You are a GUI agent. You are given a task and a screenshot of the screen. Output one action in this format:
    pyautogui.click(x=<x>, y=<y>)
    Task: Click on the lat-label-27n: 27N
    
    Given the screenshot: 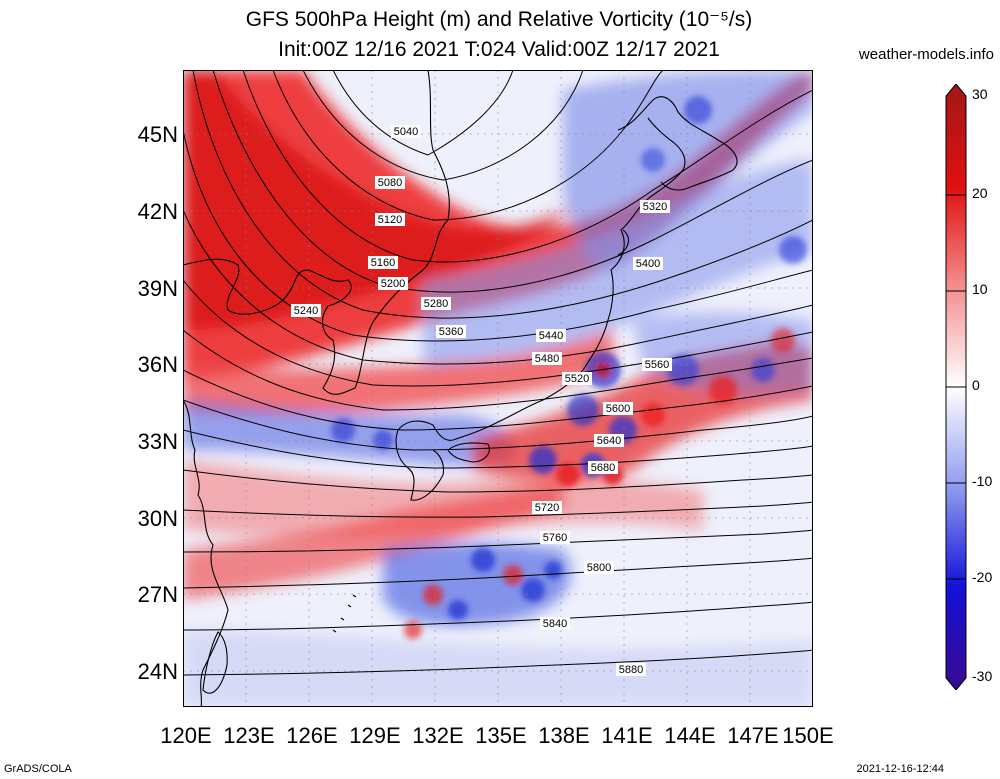 What is the action you would take?
    pyautogui.click(x=157, y=594)
    